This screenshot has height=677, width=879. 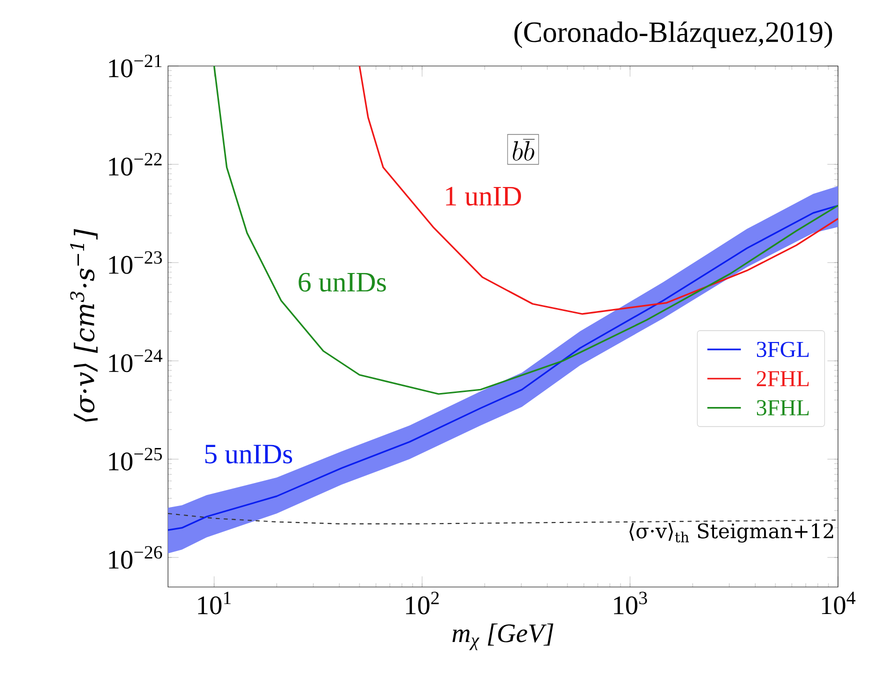 I want to click on text: 3FGL, so click(x=782, y=350).